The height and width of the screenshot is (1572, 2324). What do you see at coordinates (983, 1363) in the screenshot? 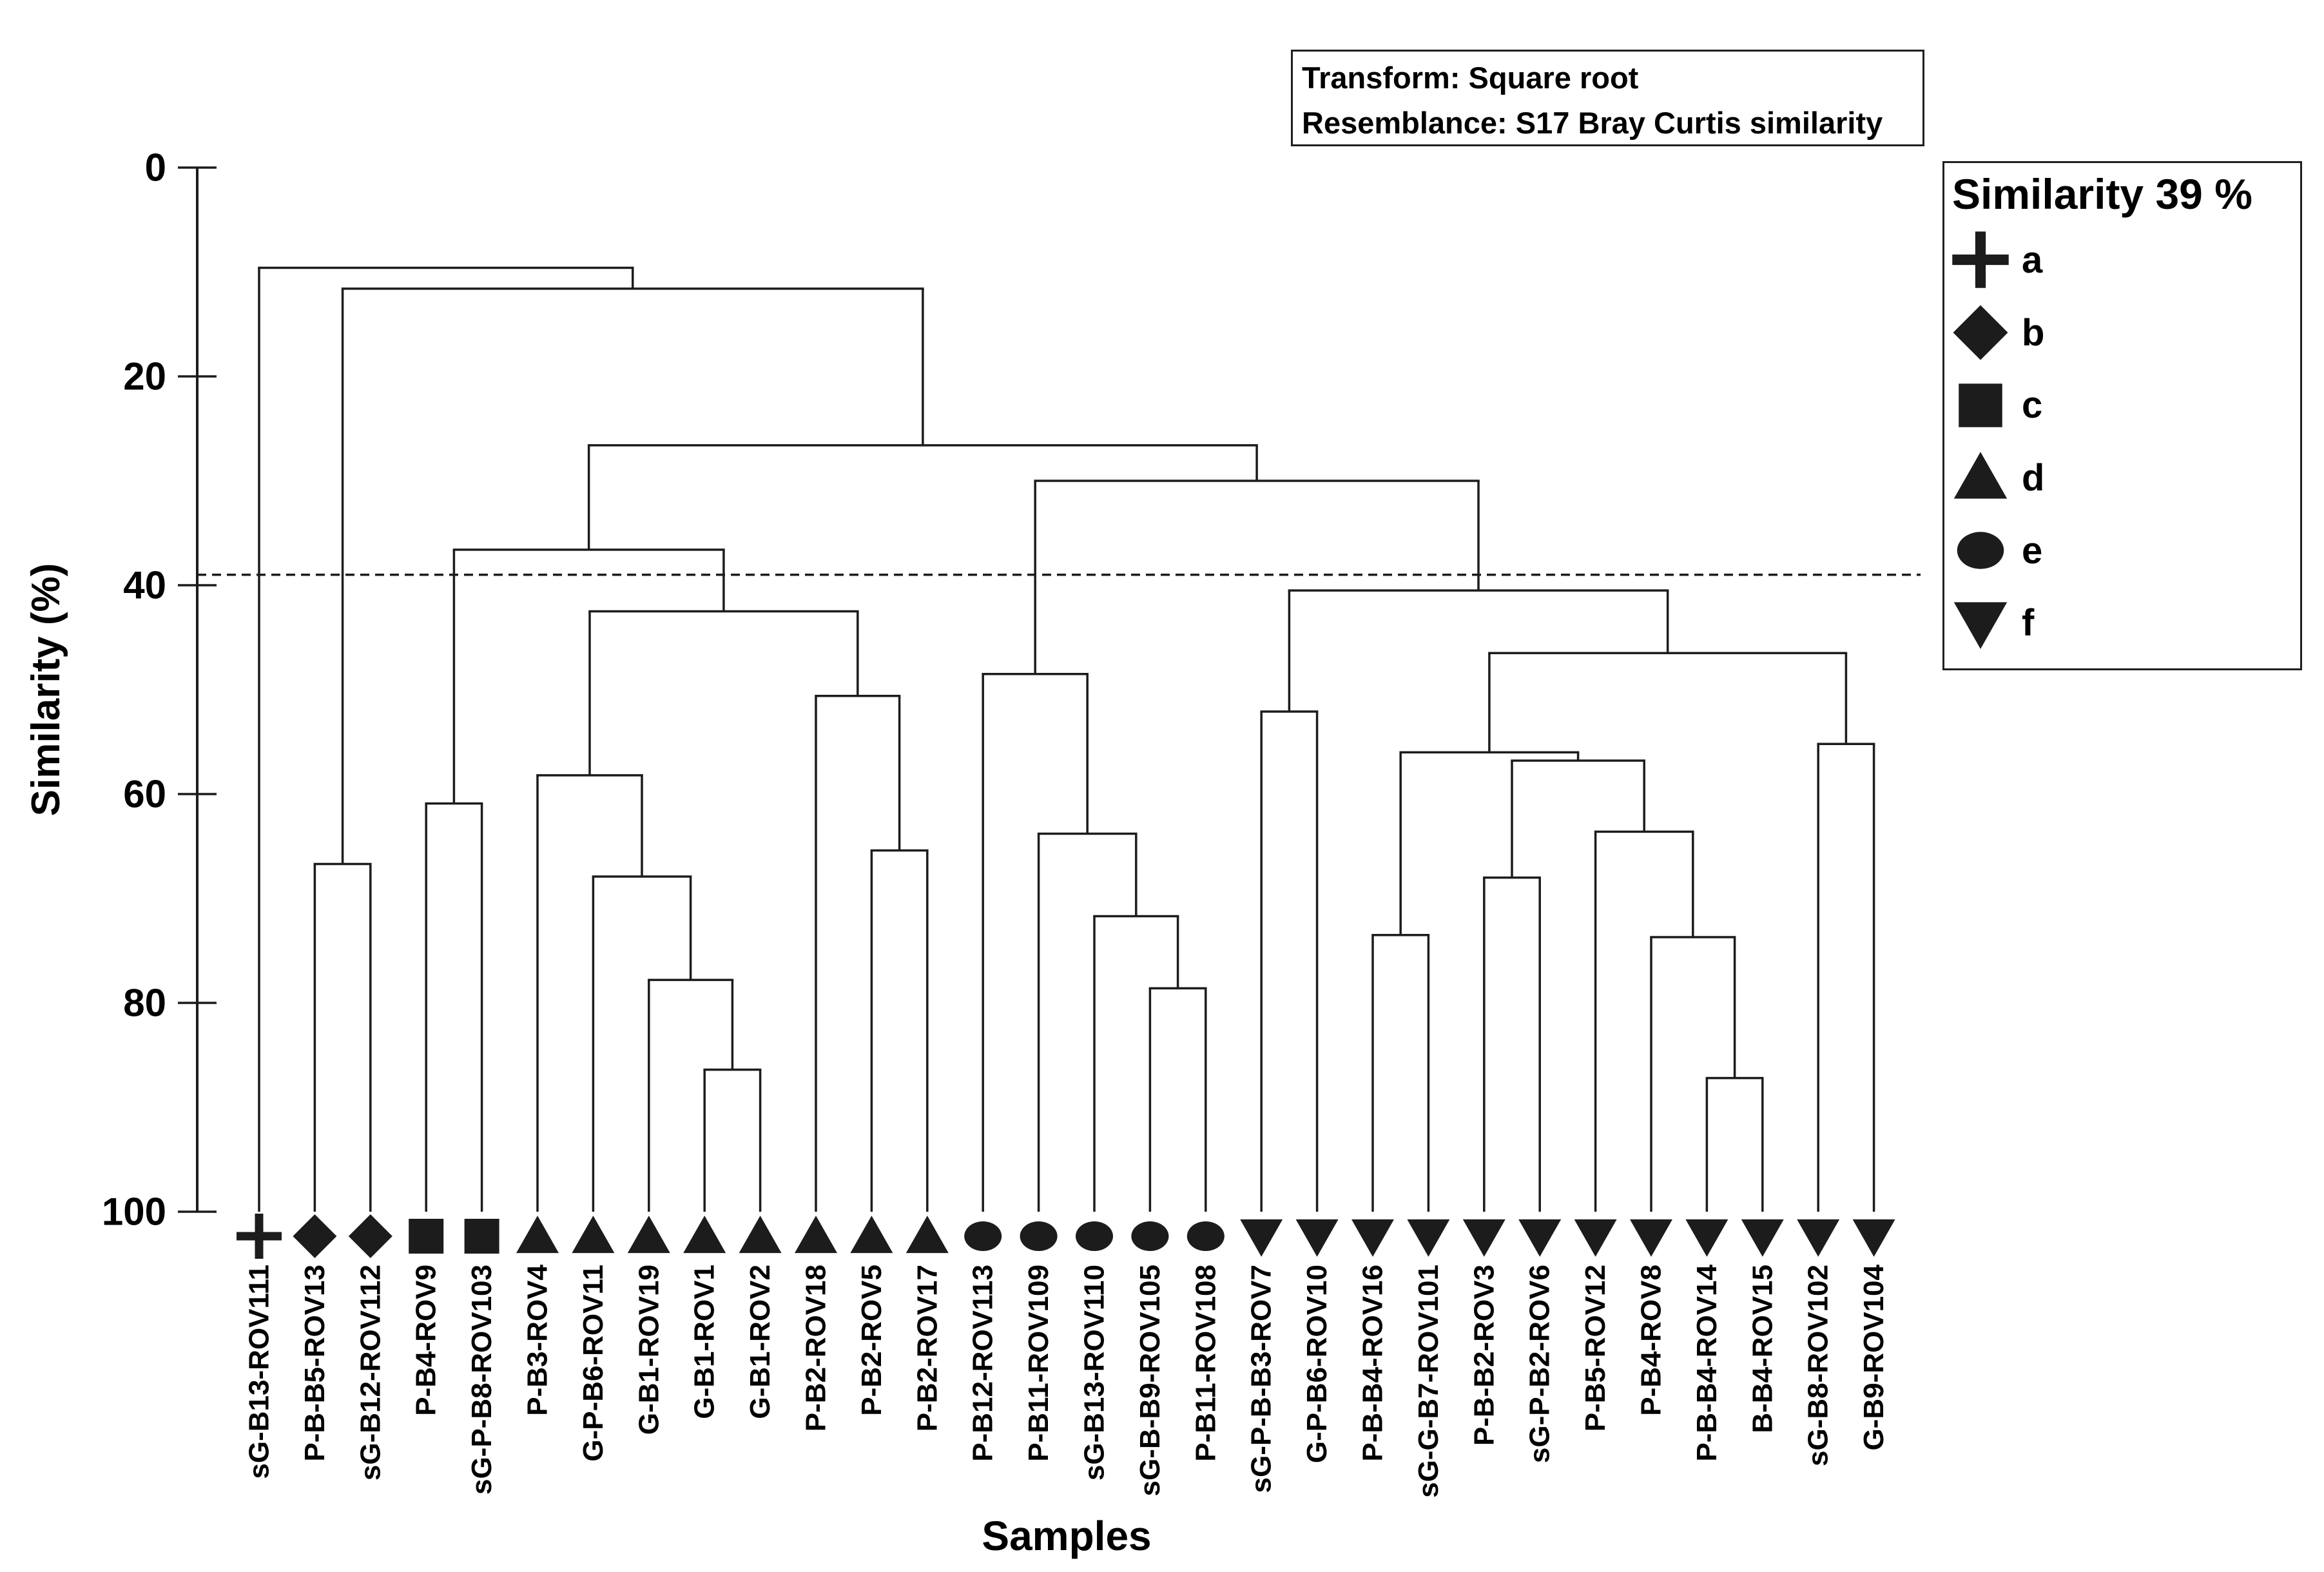
I see `sample-label: P-B12-ROV113` at bounding box center [983, 1363].